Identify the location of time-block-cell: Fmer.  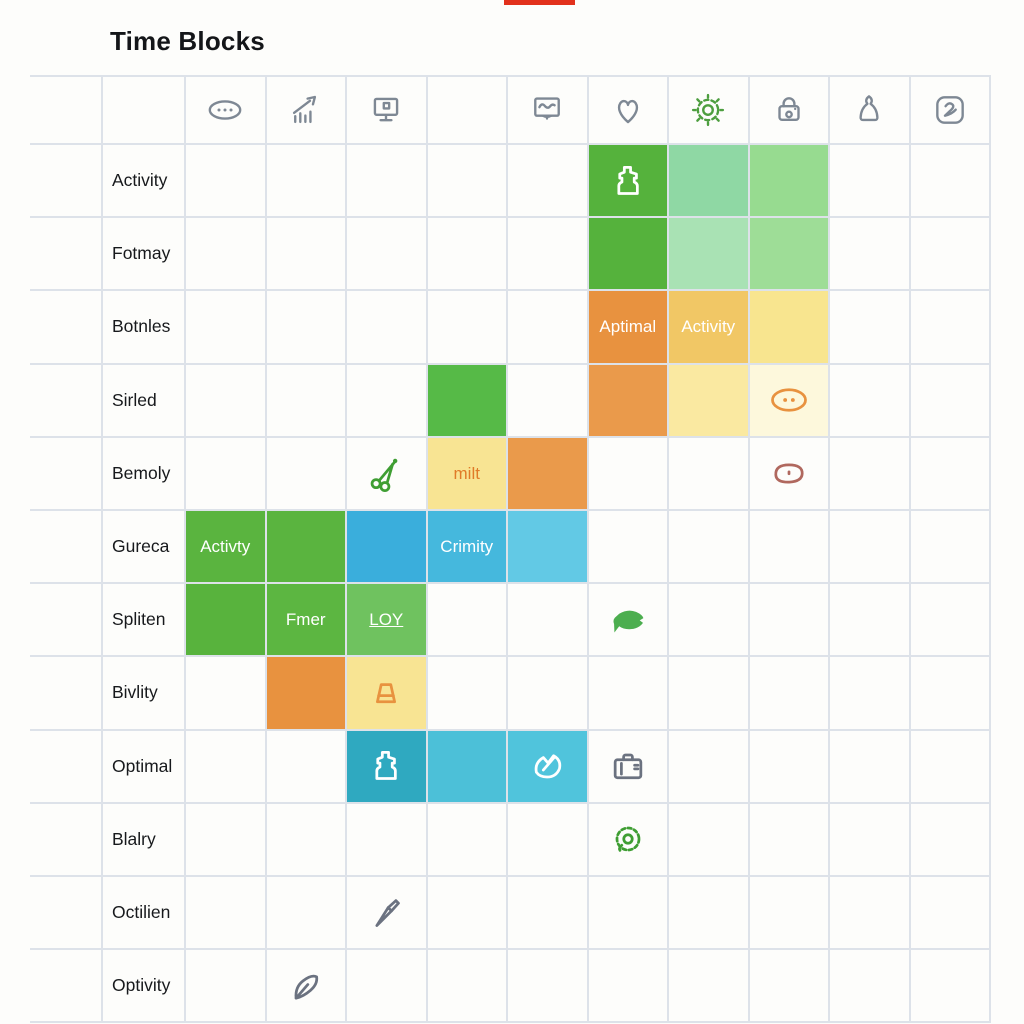
(306, 621).